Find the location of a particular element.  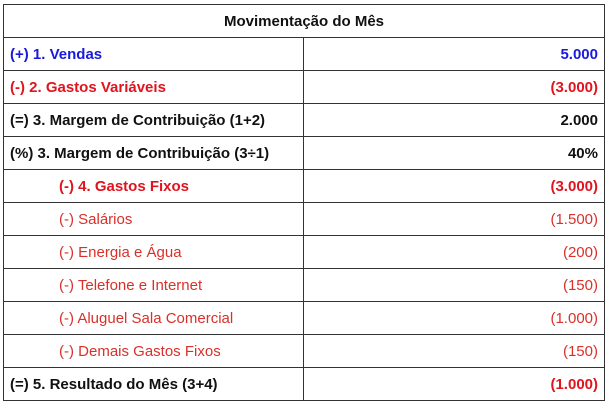

table-row: (-) Aluguel Sala Comercial (1.000) is located at coordinates (304, 318).